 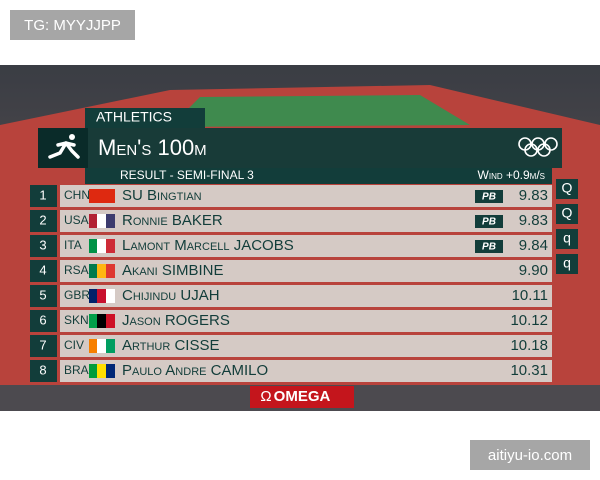 I want to click on rank: 2, so click(x=42, y=219).